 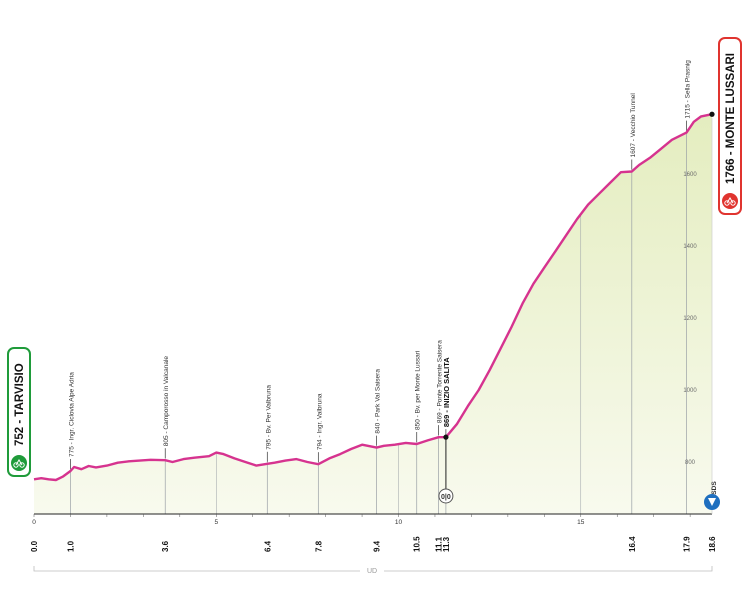 I want to click on km-marker-label-3: 6.4, so click(x=267, y=546).